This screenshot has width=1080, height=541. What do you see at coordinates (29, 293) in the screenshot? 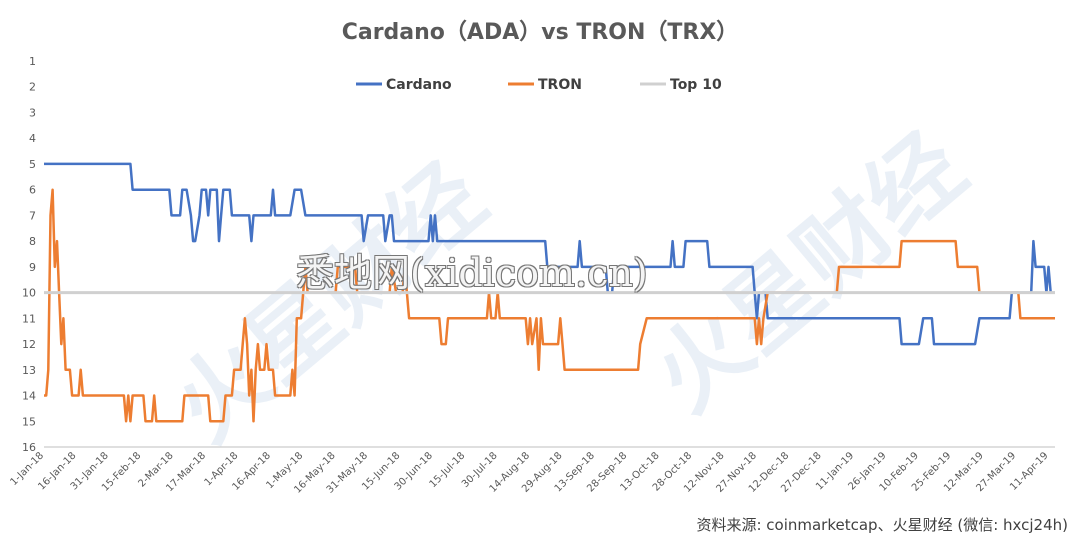
I see `y-tick-label: 10` at bounding box center [29, 293].